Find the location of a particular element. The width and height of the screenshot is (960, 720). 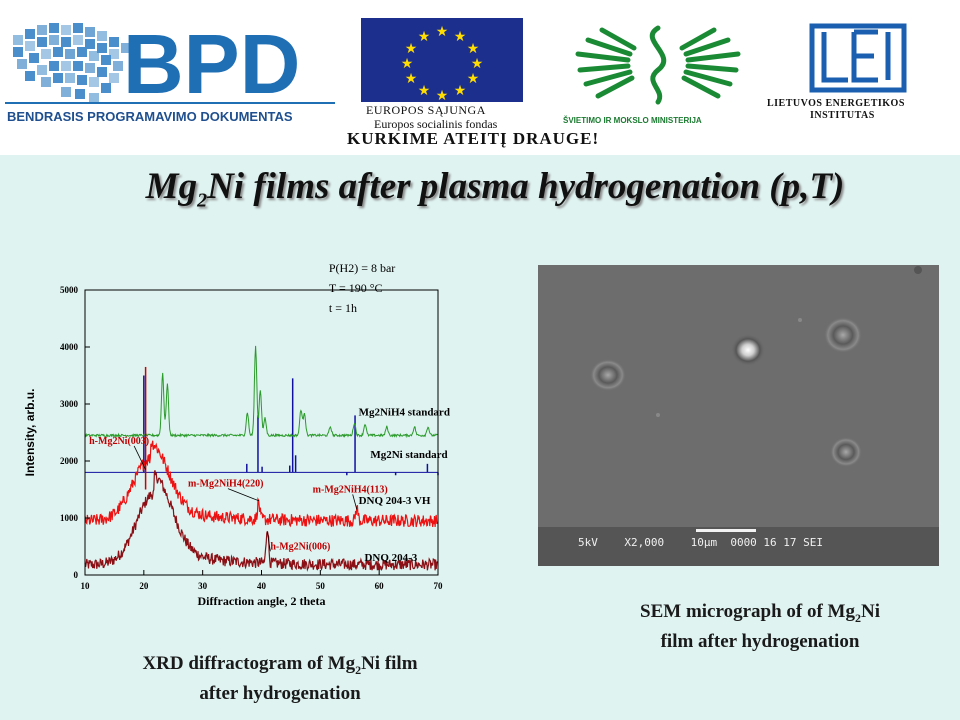

series-label: Mg2NiH4 standard is located at coordinates (404, 412).